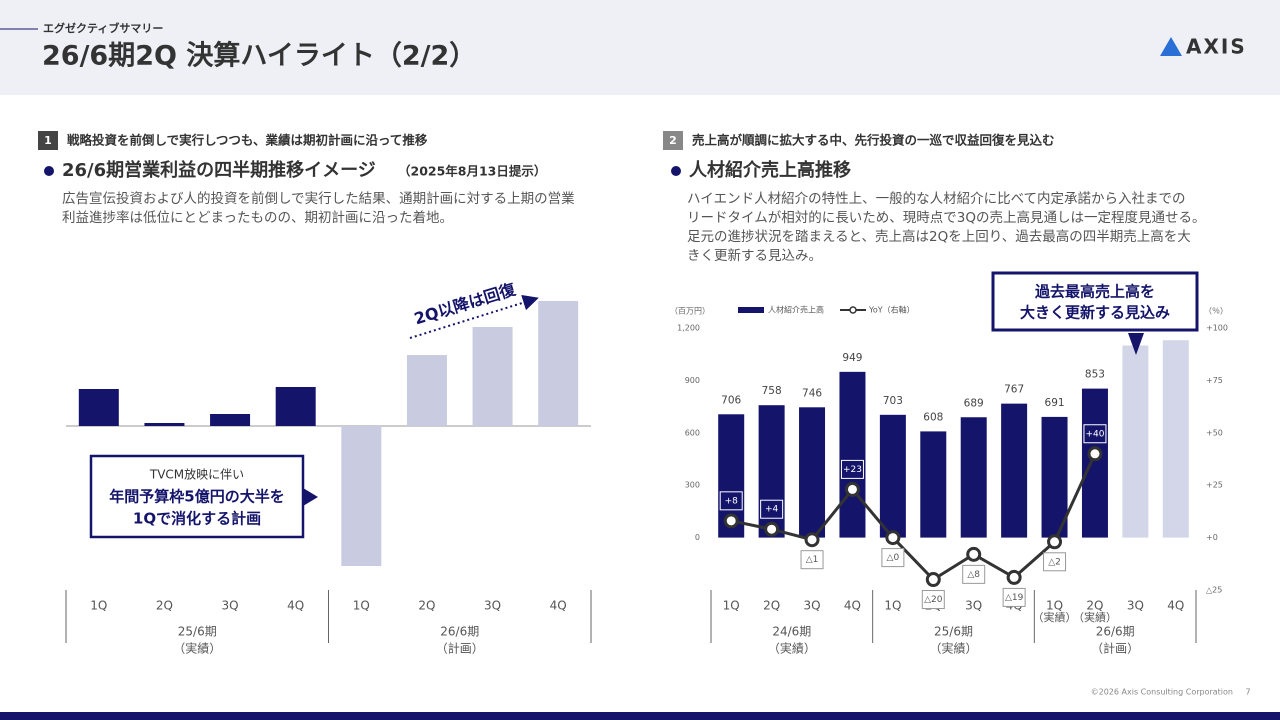  I want to click on footer-bar, so click(640, 716).